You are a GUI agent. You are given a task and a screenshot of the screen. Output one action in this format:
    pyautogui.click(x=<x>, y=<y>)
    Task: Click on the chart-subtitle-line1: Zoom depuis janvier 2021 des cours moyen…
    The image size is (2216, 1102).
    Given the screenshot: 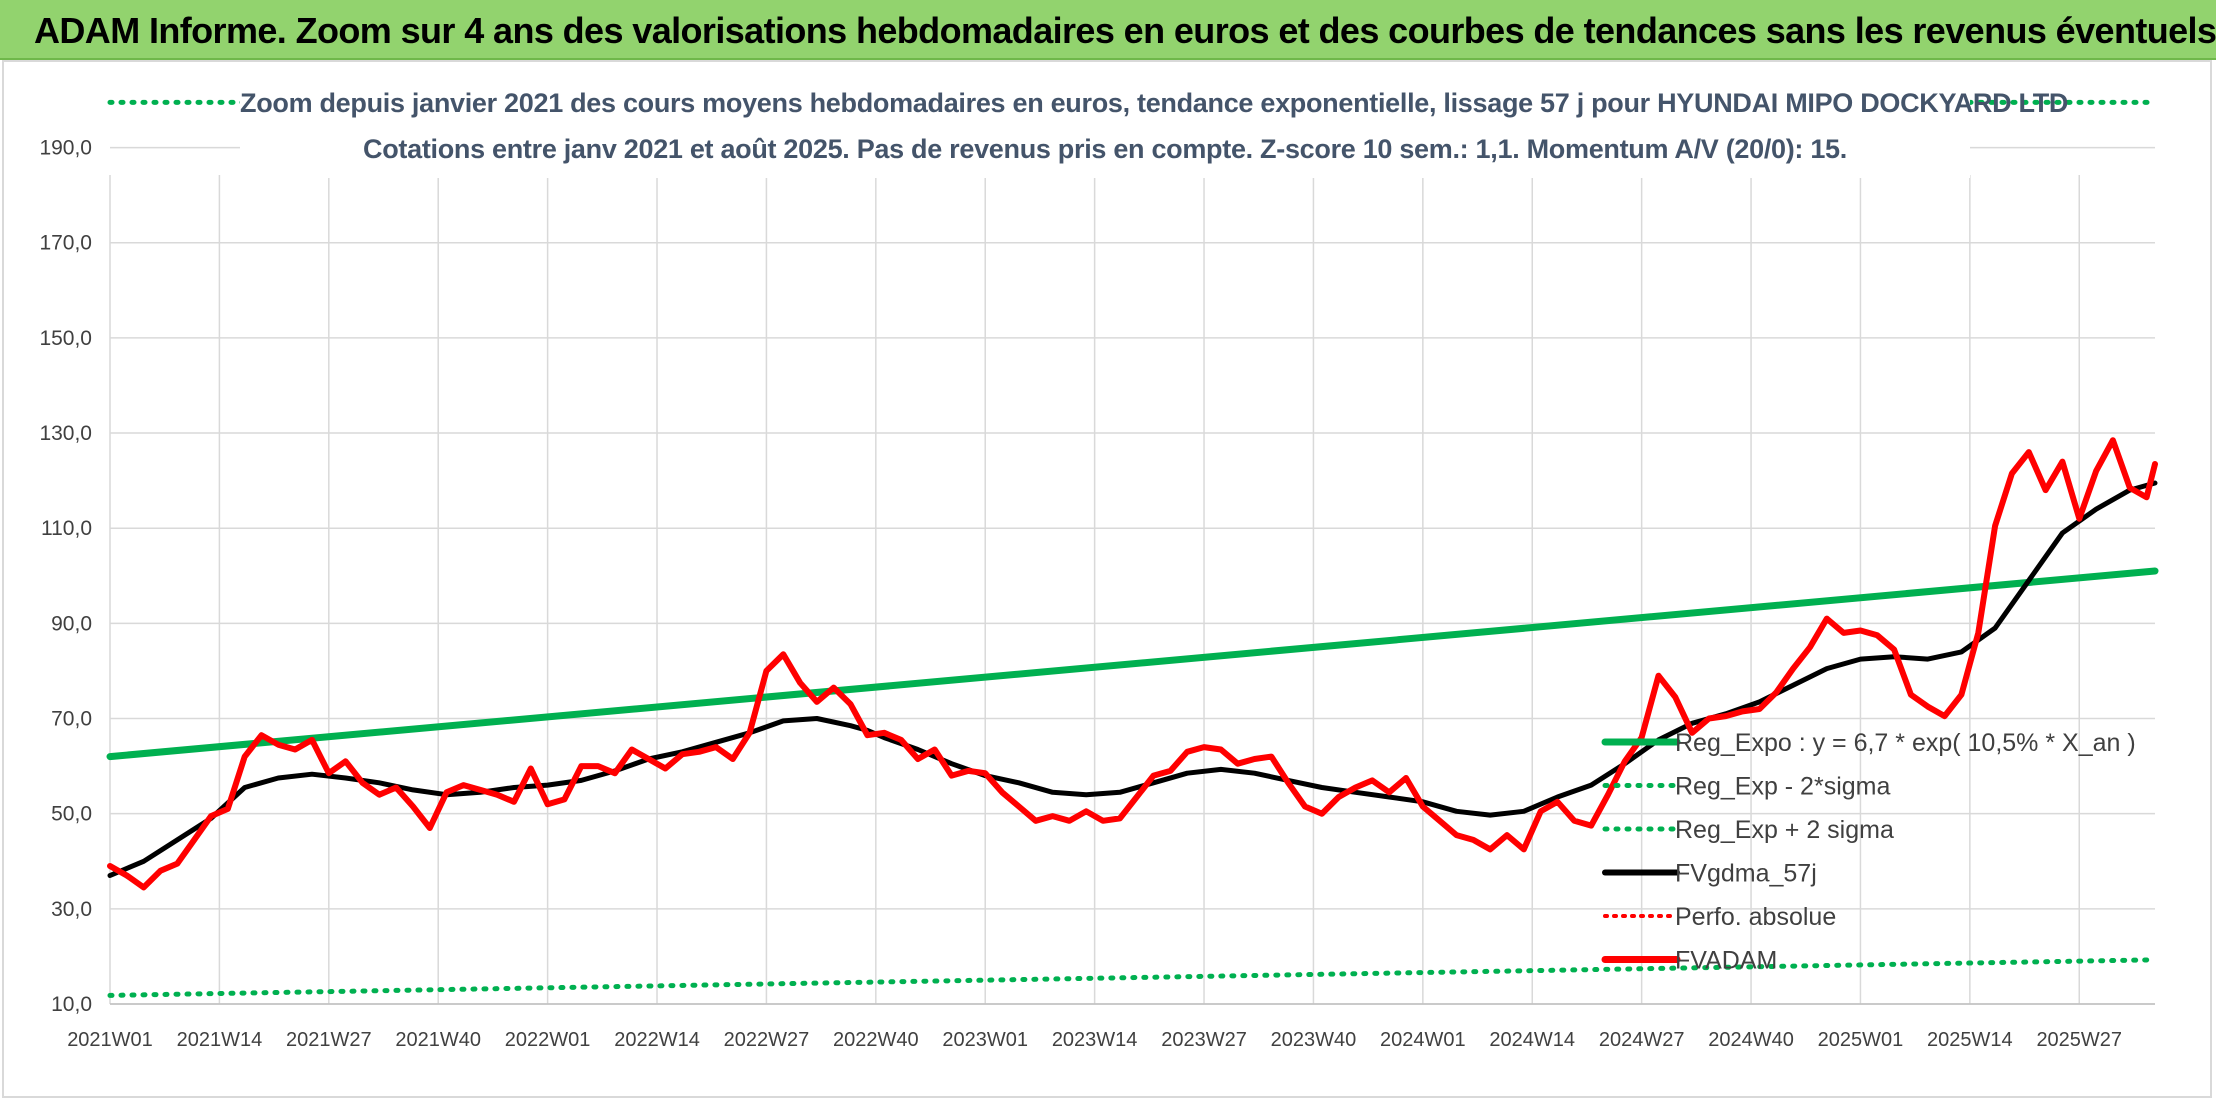 What is the action you would take?
    pyautogui.click(x=1154, y=103)
    